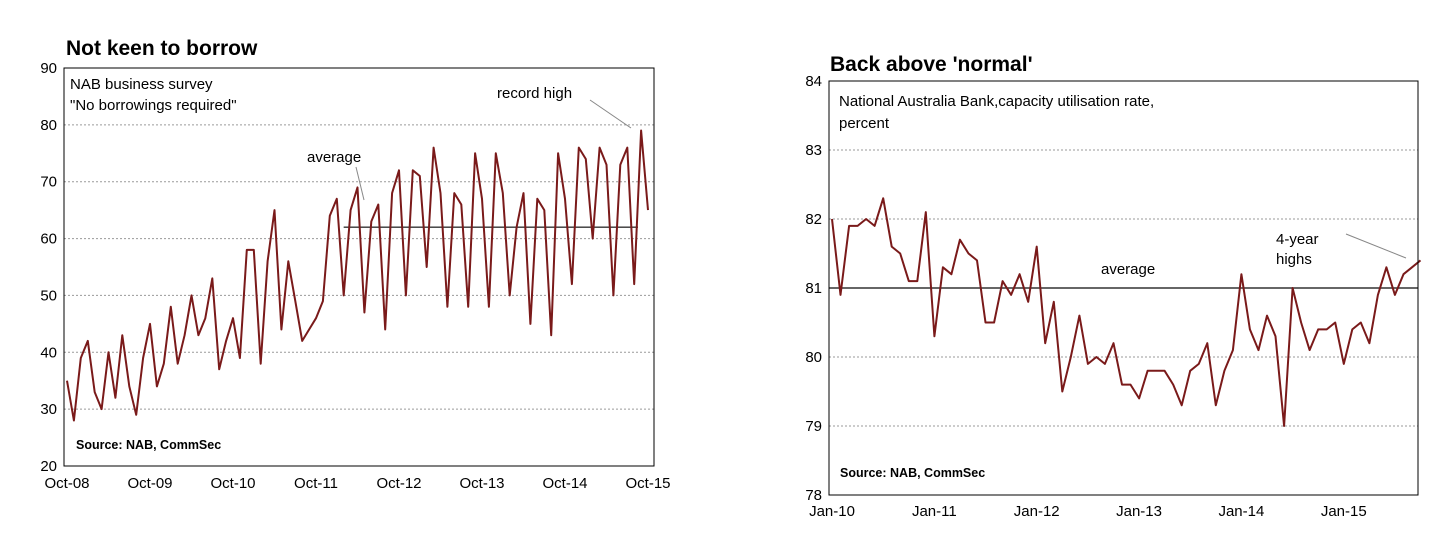 Image resolution: width=1440 pixels, height=541 pixels. What do you see at coordinates (1376, 246) in the screenshot?
I see `highs-leader-line` at bounding box center [1376, 246].